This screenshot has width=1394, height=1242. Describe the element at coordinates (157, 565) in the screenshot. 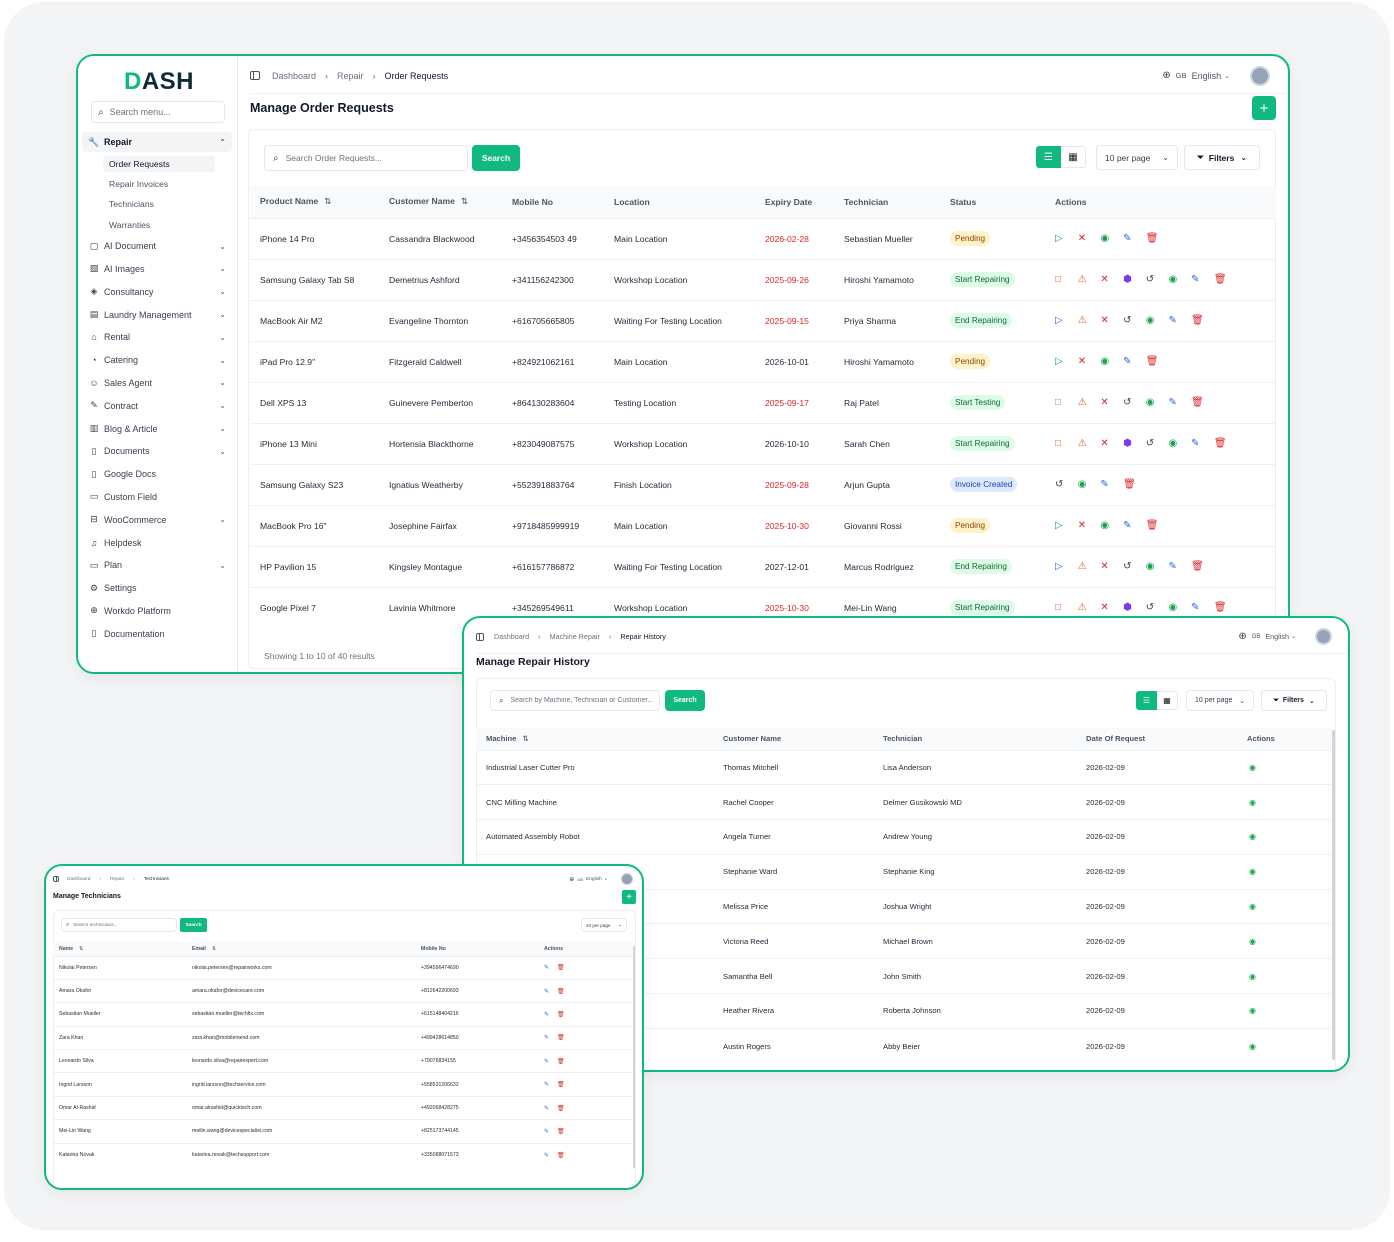

I see `sidebar-item-plan: ▭ Plan ⌄` at that location.